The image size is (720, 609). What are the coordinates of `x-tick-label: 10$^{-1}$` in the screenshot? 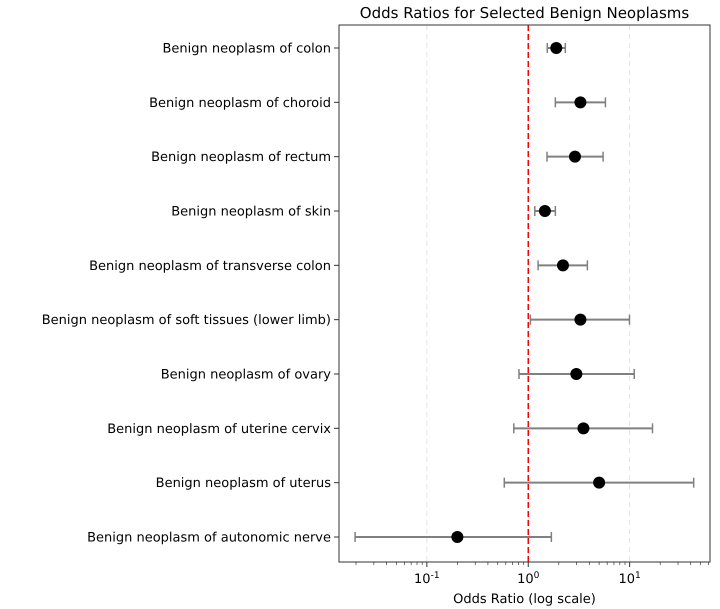 It's located at (427, 579).